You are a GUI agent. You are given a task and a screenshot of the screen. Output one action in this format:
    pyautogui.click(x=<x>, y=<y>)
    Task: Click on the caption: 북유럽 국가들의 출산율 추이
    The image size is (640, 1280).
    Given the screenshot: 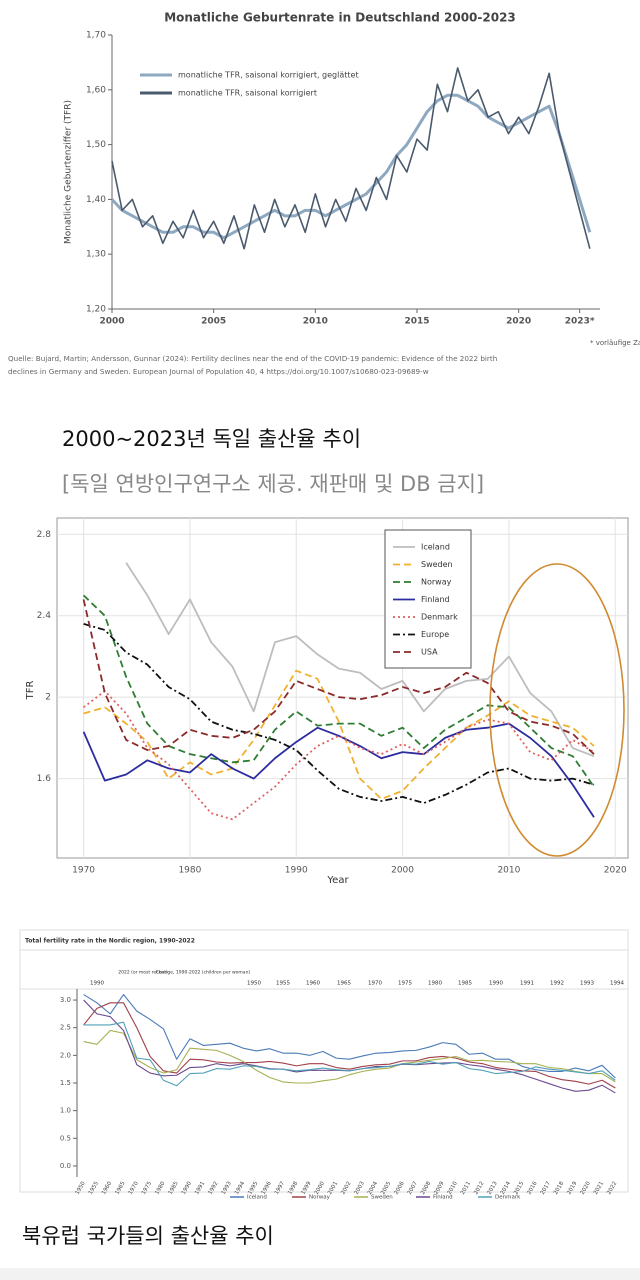 What is the action you would take?
    pyautogui.click(x=148, y=1236)
    